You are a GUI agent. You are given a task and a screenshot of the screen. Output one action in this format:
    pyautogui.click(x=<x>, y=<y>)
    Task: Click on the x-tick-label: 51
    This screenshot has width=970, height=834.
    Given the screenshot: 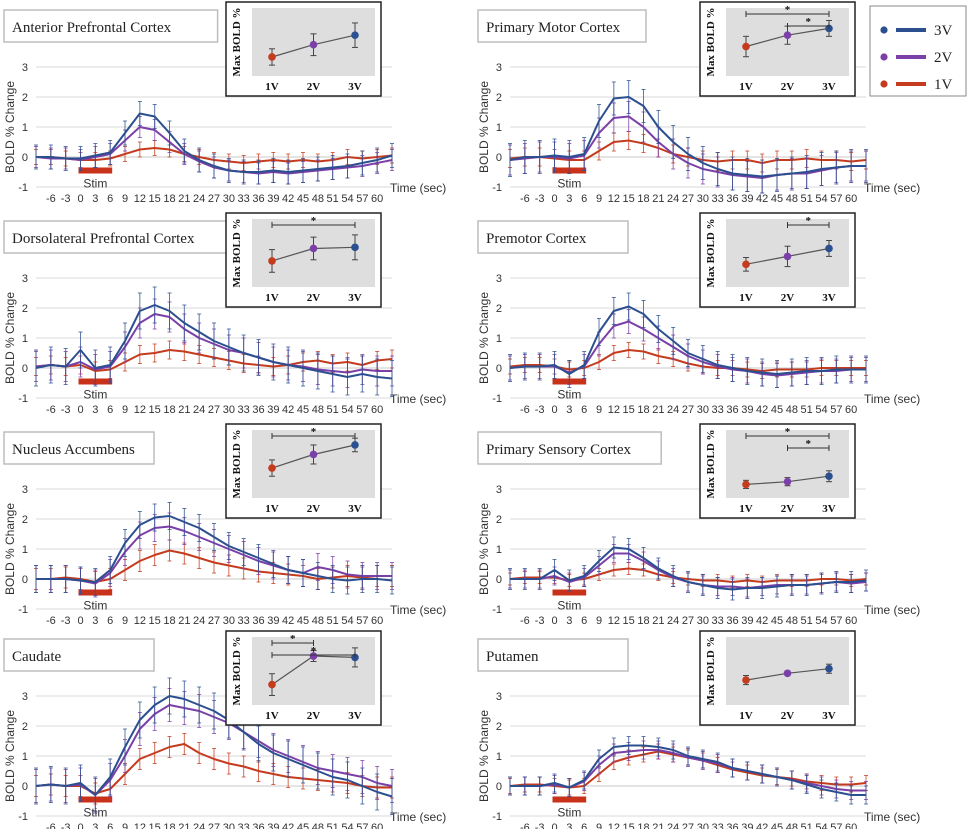 What is the action you would take?
    pyautogui.click(x=333, y=199)
    